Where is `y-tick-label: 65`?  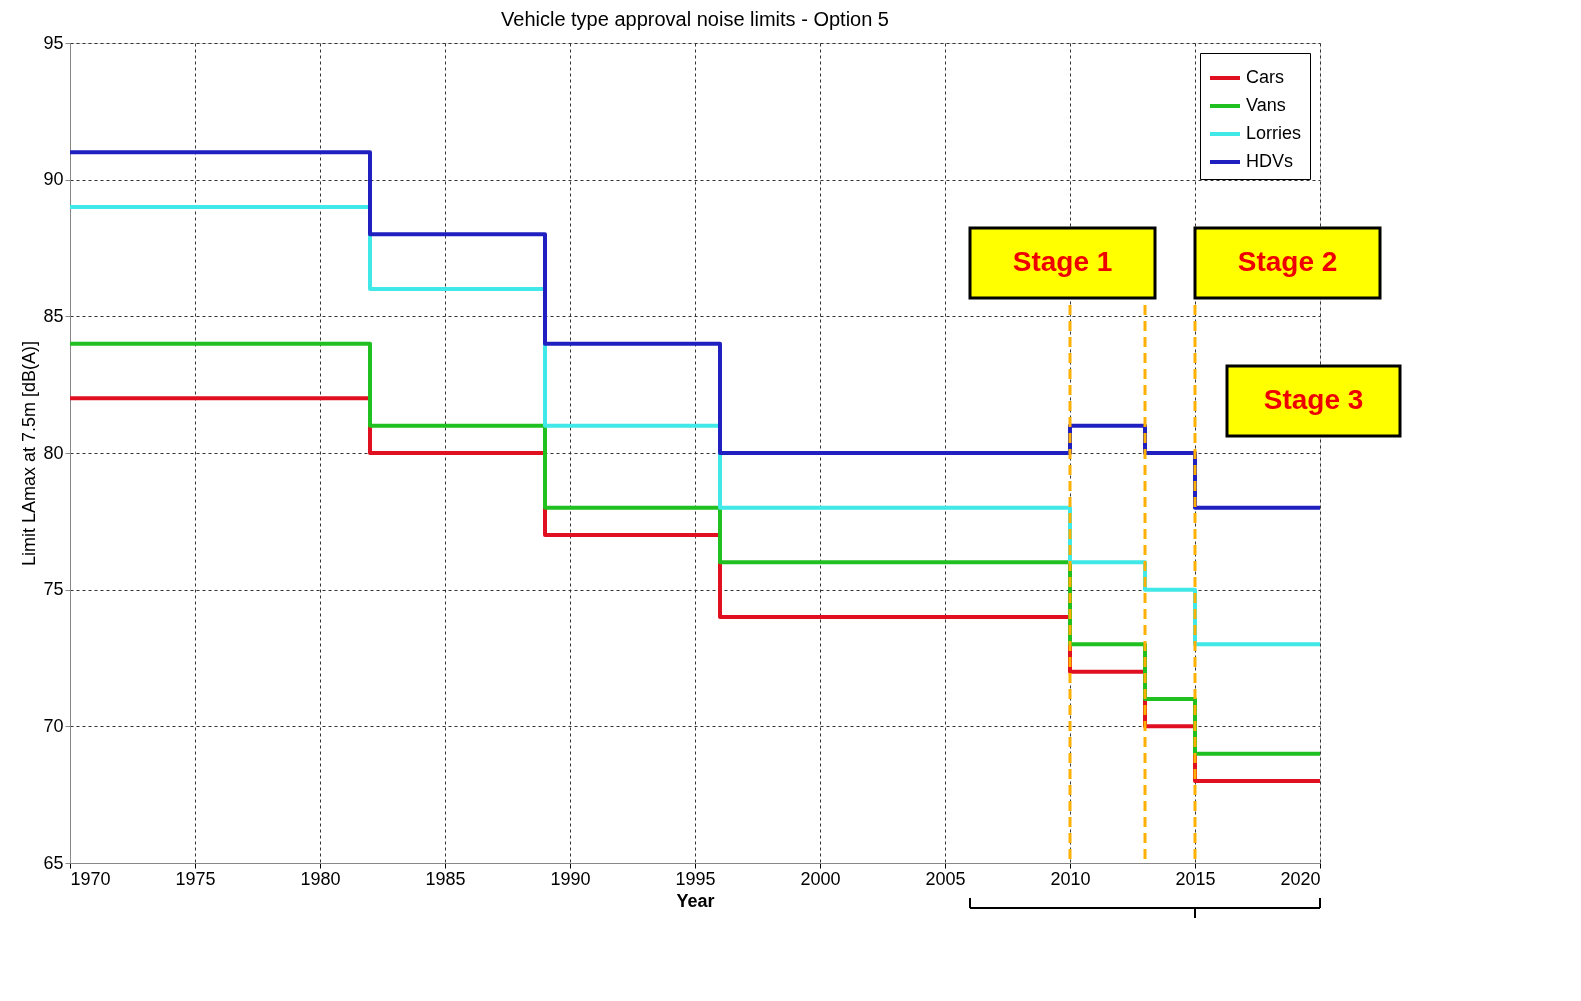 y-tick-label: 65 is located at coordinates (53, 862).